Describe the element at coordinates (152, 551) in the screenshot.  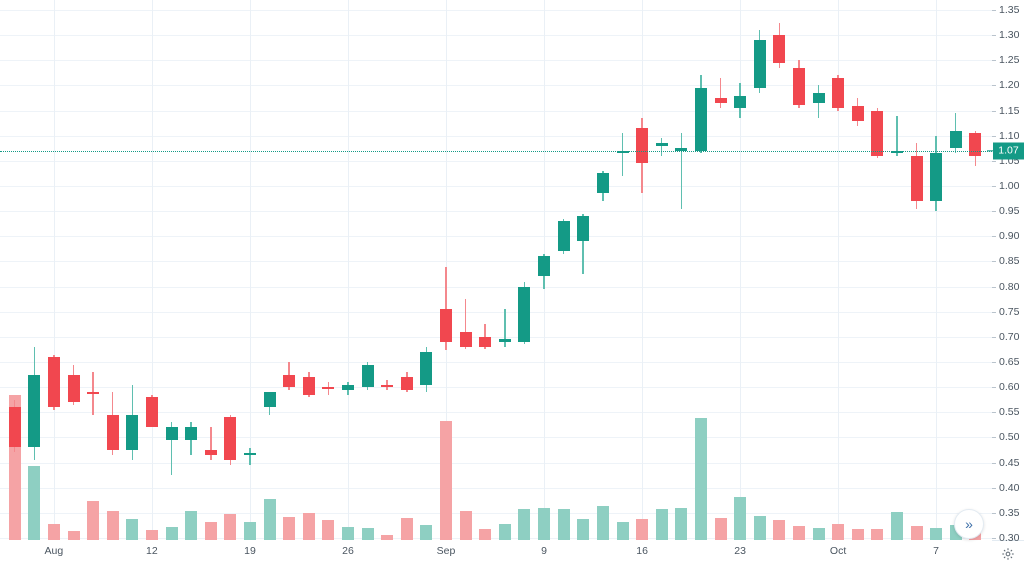
I see `time-axis-label: 12` at that location.